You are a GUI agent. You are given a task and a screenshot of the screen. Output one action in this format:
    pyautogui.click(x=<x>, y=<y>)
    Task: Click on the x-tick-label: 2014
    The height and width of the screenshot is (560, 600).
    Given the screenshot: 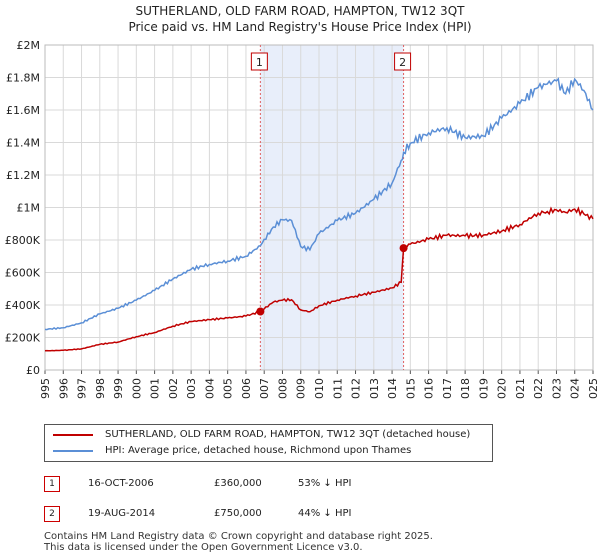 What is the action you would take?
    pyautogui.click(x=392, y=389)
    